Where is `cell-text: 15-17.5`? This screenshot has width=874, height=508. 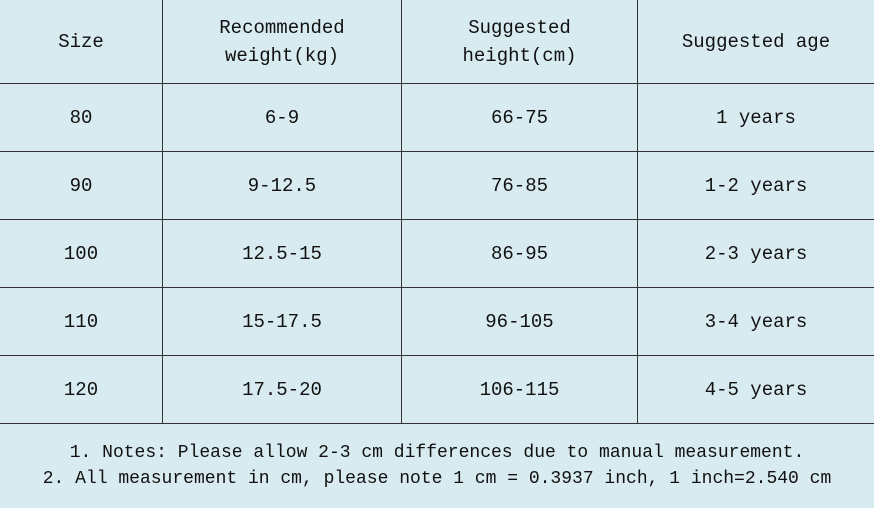
cell-text: 15-17.5 is located at coordinates (282, 321).